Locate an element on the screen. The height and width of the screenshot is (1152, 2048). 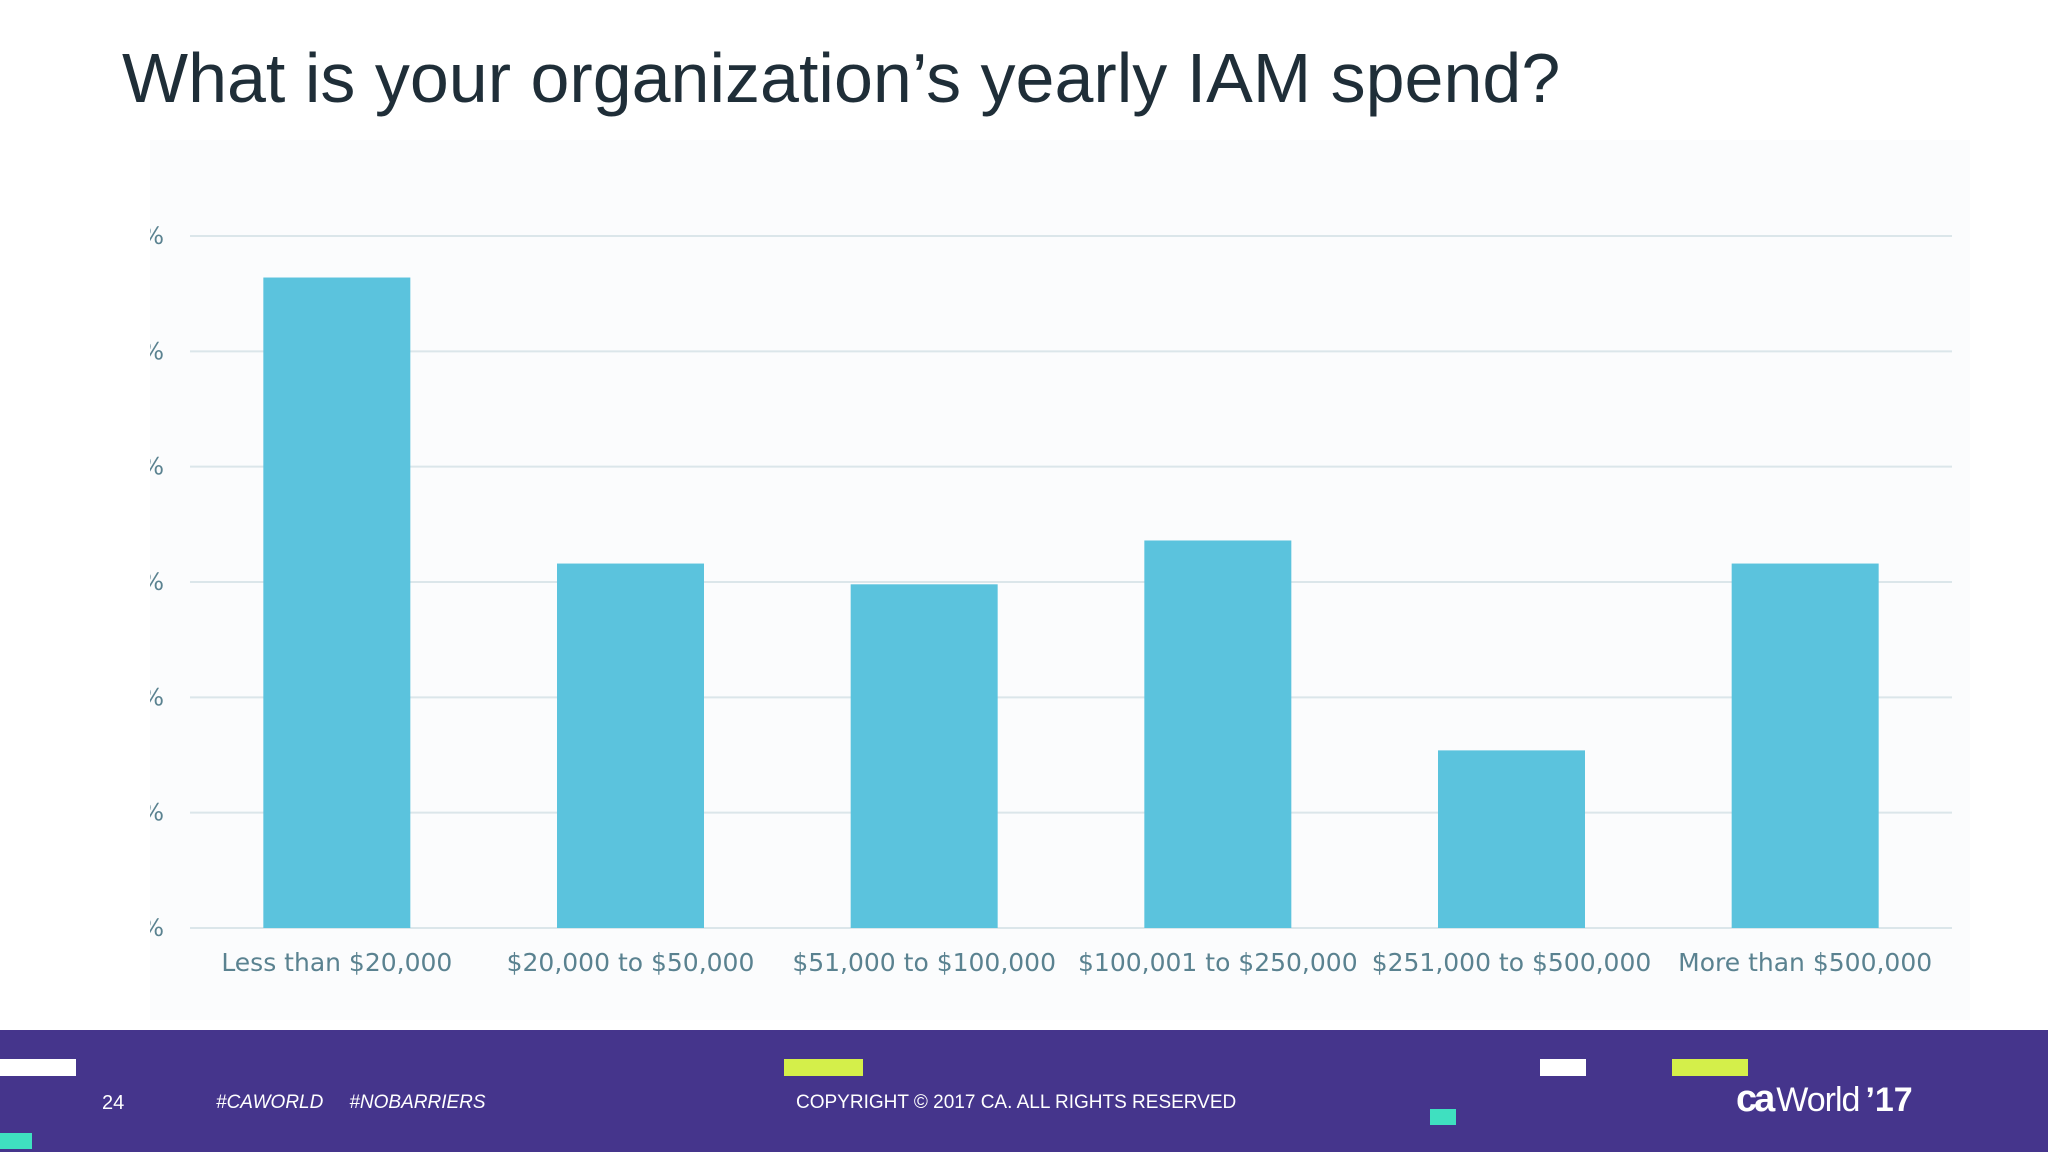
page-number: 24 is located at coordinates (113, 1103).